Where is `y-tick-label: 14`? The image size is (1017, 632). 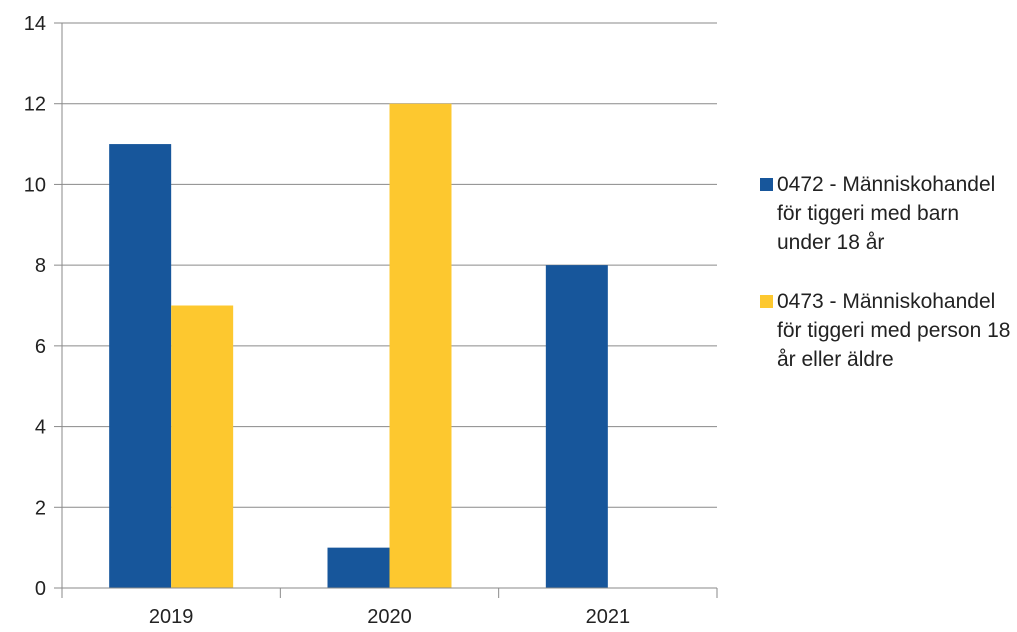
y-tick-label: 14 is located at coordinates (35, 24).